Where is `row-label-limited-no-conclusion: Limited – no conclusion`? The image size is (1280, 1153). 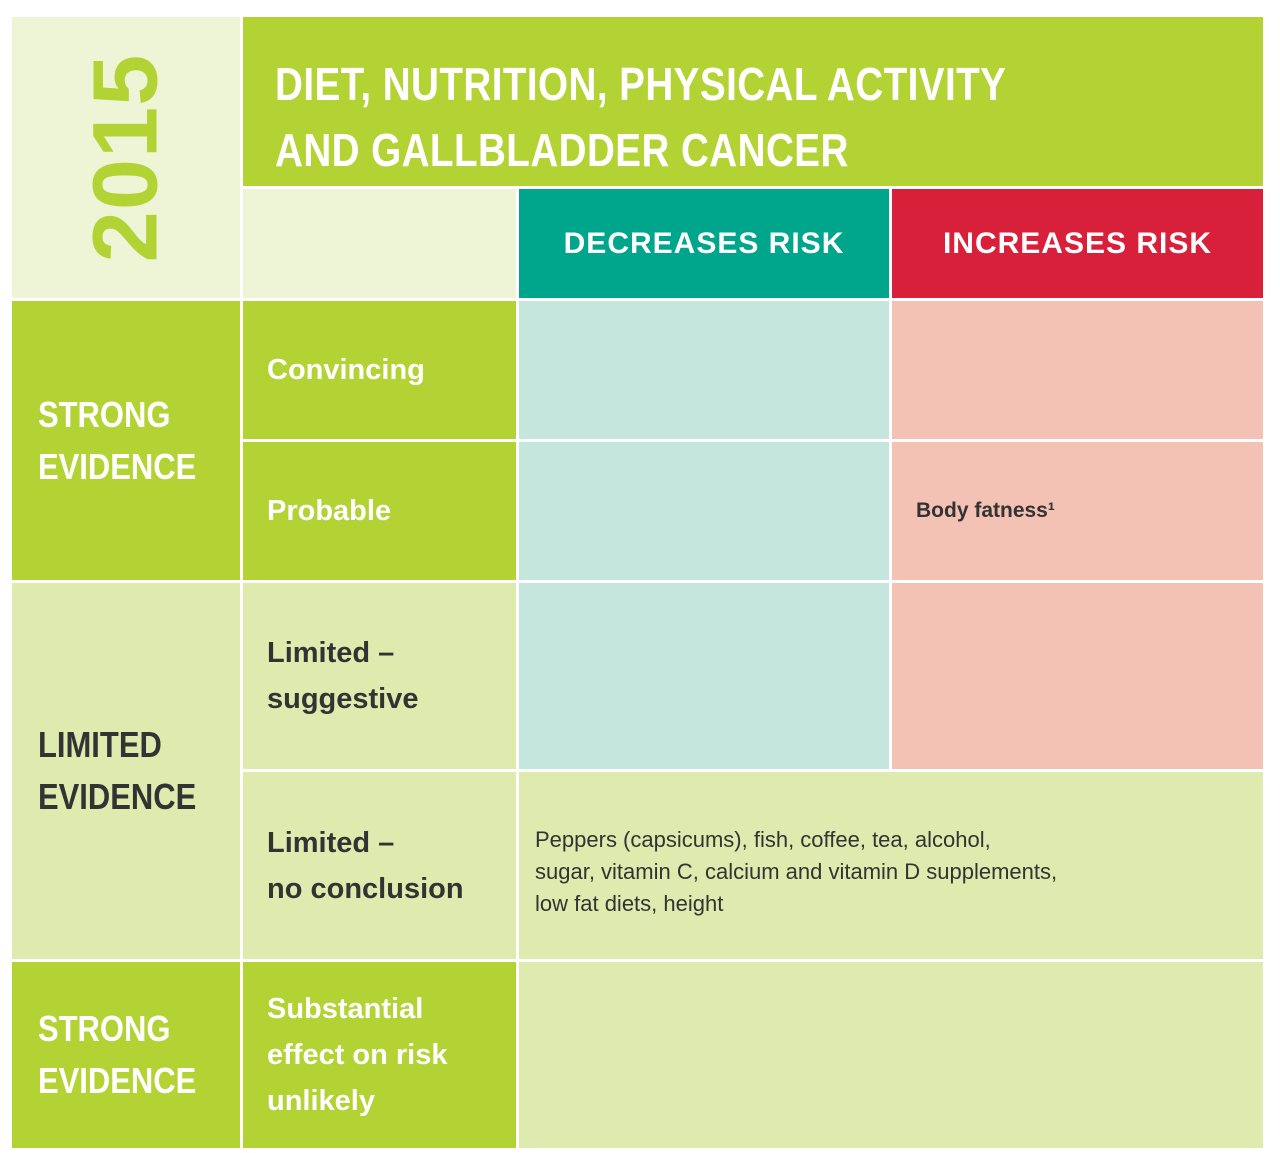
row-label-limited-no-conclusion: Limited – no conclusion is located at coordinates (379, 865).